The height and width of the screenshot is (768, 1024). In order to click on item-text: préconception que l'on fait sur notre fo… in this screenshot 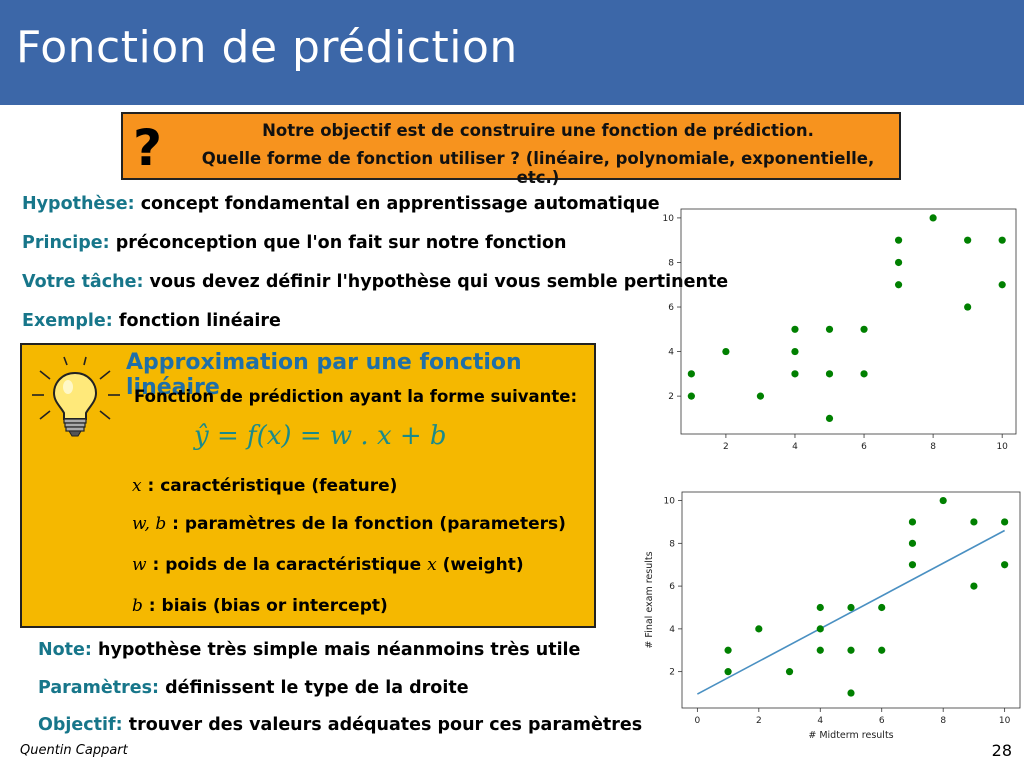, I will do `click(341, 243)`.